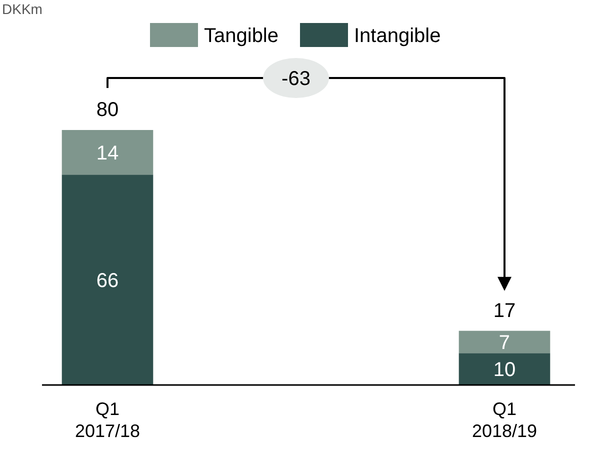 This screenshot has width=592, height=455. I want to click on text: -63, so click(296, 79).